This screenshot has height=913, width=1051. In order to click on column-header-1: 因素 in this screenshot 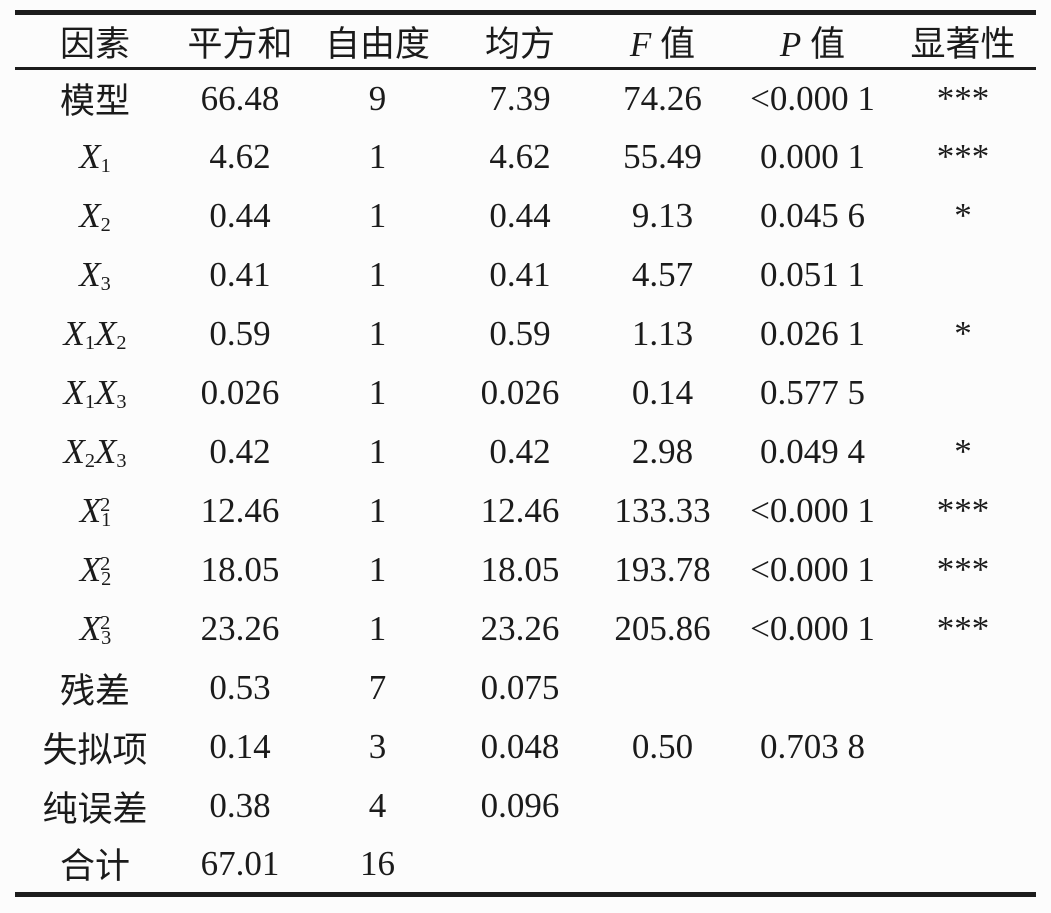, I will do `click(94, 44)`.